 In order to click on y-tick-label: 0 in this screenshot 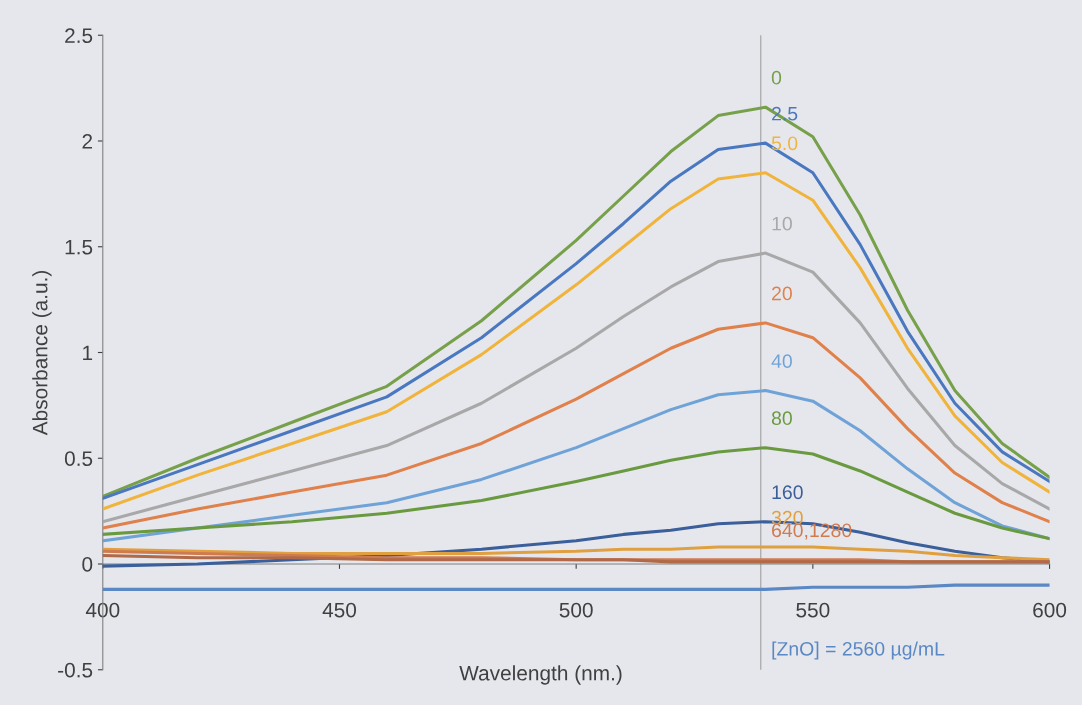, I will do `click(87, 564)`.